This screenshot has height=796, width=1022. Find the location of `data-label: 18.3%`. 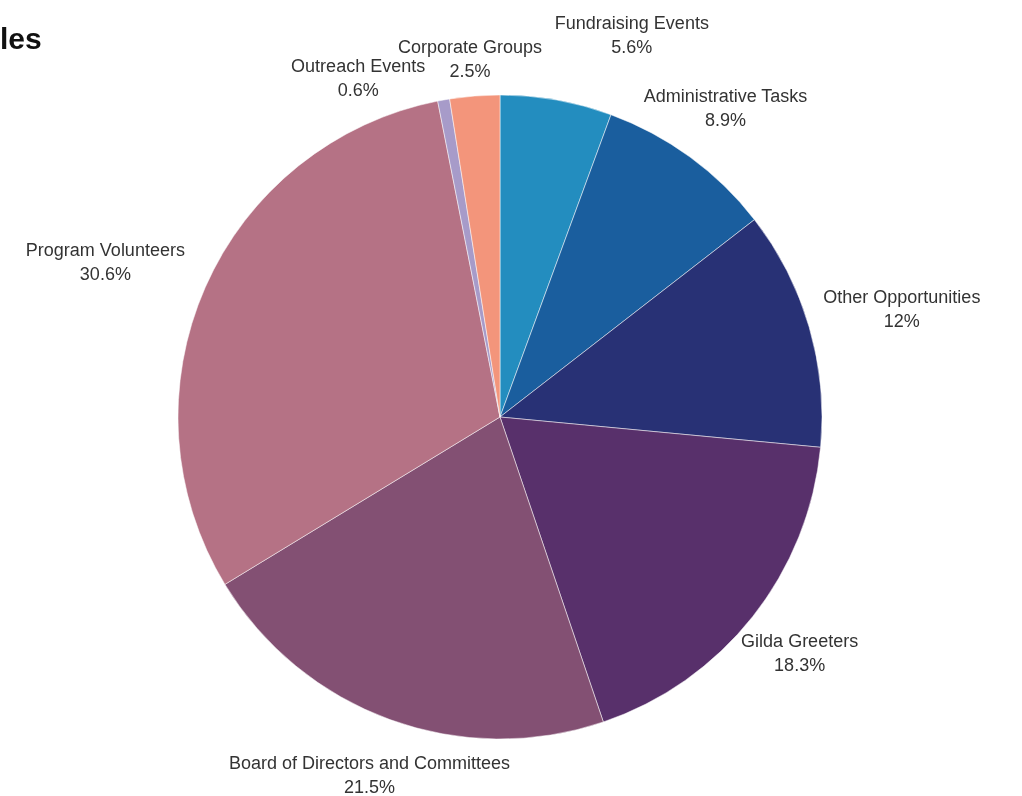

data-label: 18.3% is located at coordinates (800, 664).